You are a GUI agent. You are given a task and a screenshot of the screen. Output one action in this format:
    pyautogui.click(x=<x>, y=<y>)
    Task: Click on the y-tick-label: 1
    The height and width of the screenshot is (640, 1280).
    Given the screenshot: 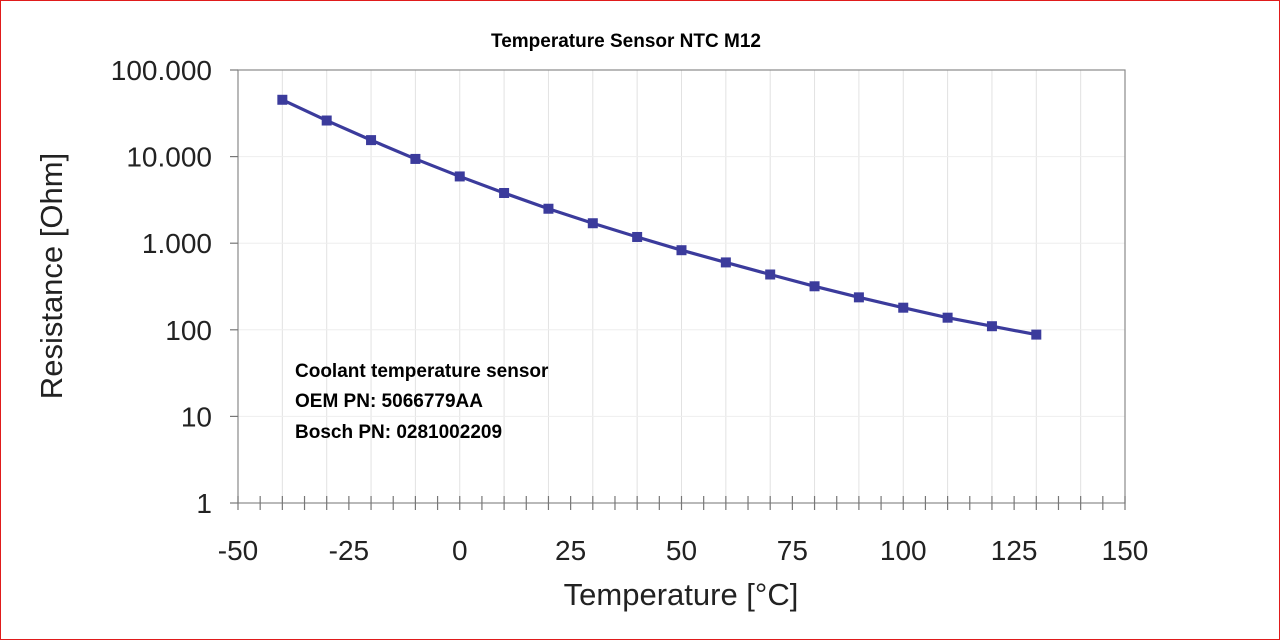 What is the action you would take?
    pyautogui.click(x=204, y=503)
    